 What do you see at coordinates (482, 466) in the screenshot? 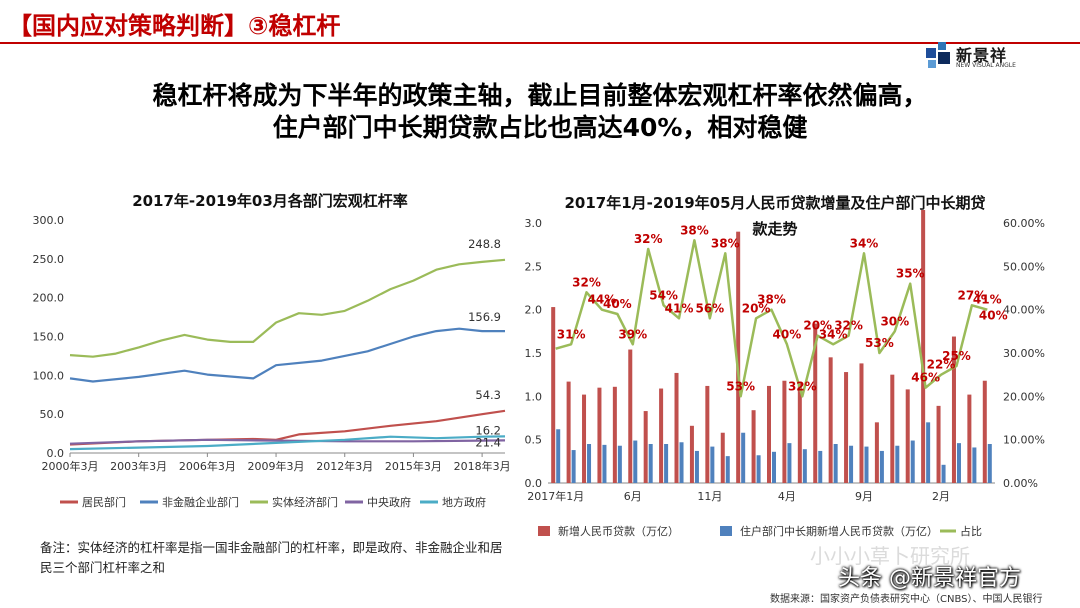
I see `x-tick-label: 2018年3月` at bounding box center [482, 466].